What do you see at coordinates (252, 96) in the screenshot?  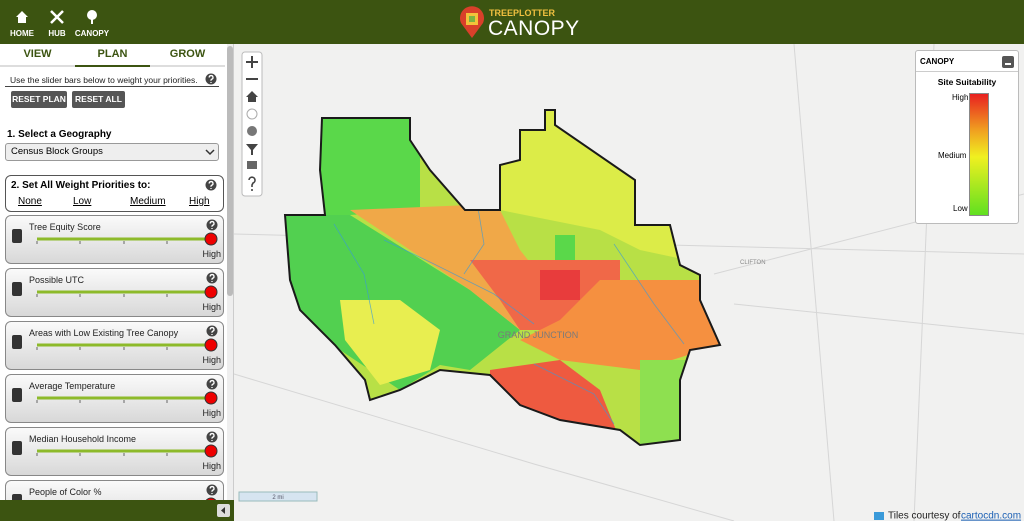 I see `home-control` at bounding box center [252, 96].